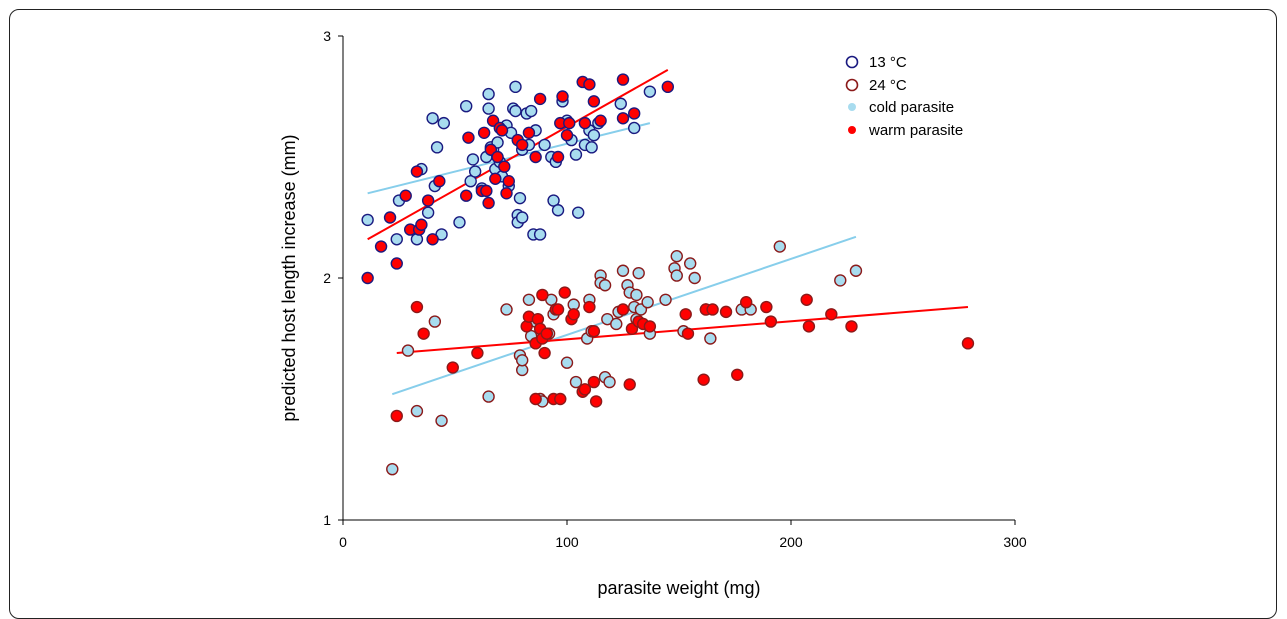 The width and height of the screenshot is (1287, 619). What do you see at coordinates (791, 542) in the screenshot?
I see `x-tick-label: 200` at bounding box center [791, 542].